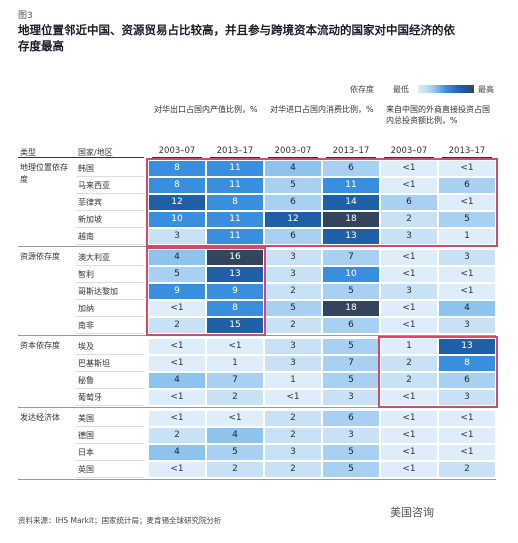  Describe the element at coordinates (322, 109) in the screenshot. I see `group-header: 对华进口占国内消费比例，%` at that location.